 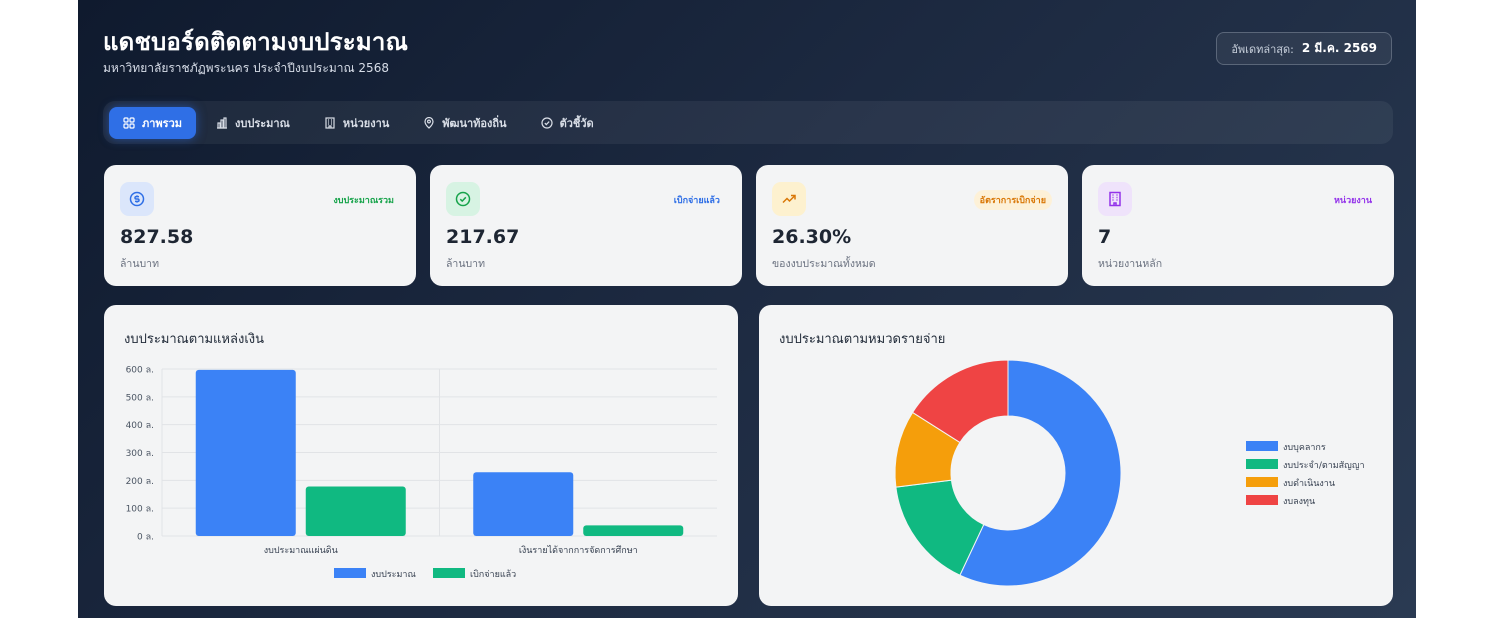 What do you see at coordinates (1238, 225) in the screenshot?
I see `stat-card-departments: หน่วยงาน 7 หน่วยงานหลัก` at bounding box center [1238, 225].